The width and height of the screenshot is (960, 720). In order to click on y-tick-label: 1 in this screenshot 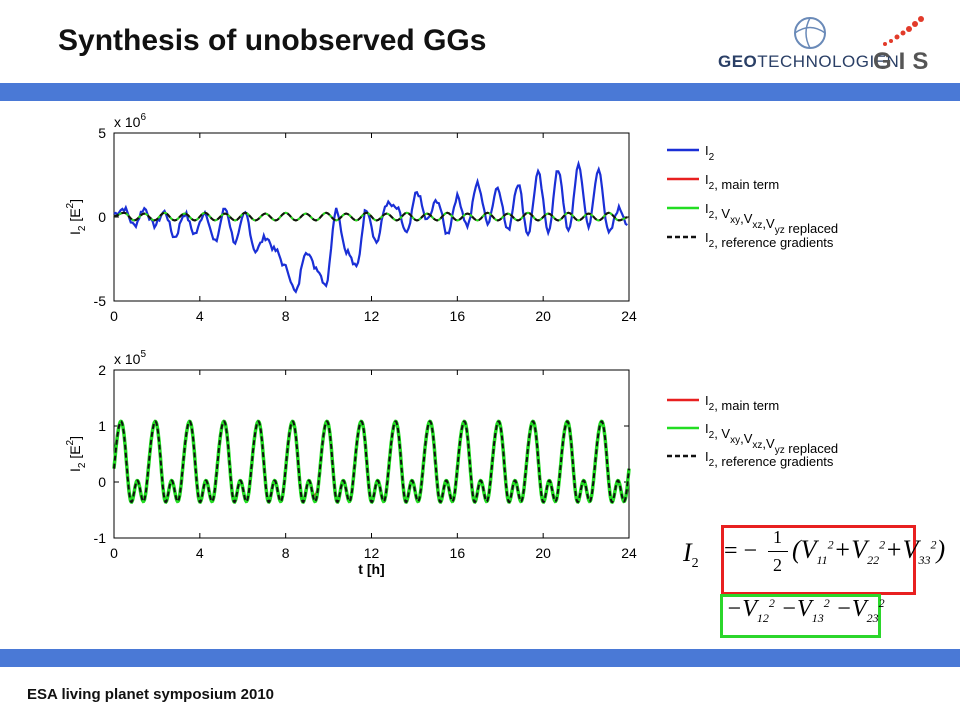, I will do `click(102, 426)`.